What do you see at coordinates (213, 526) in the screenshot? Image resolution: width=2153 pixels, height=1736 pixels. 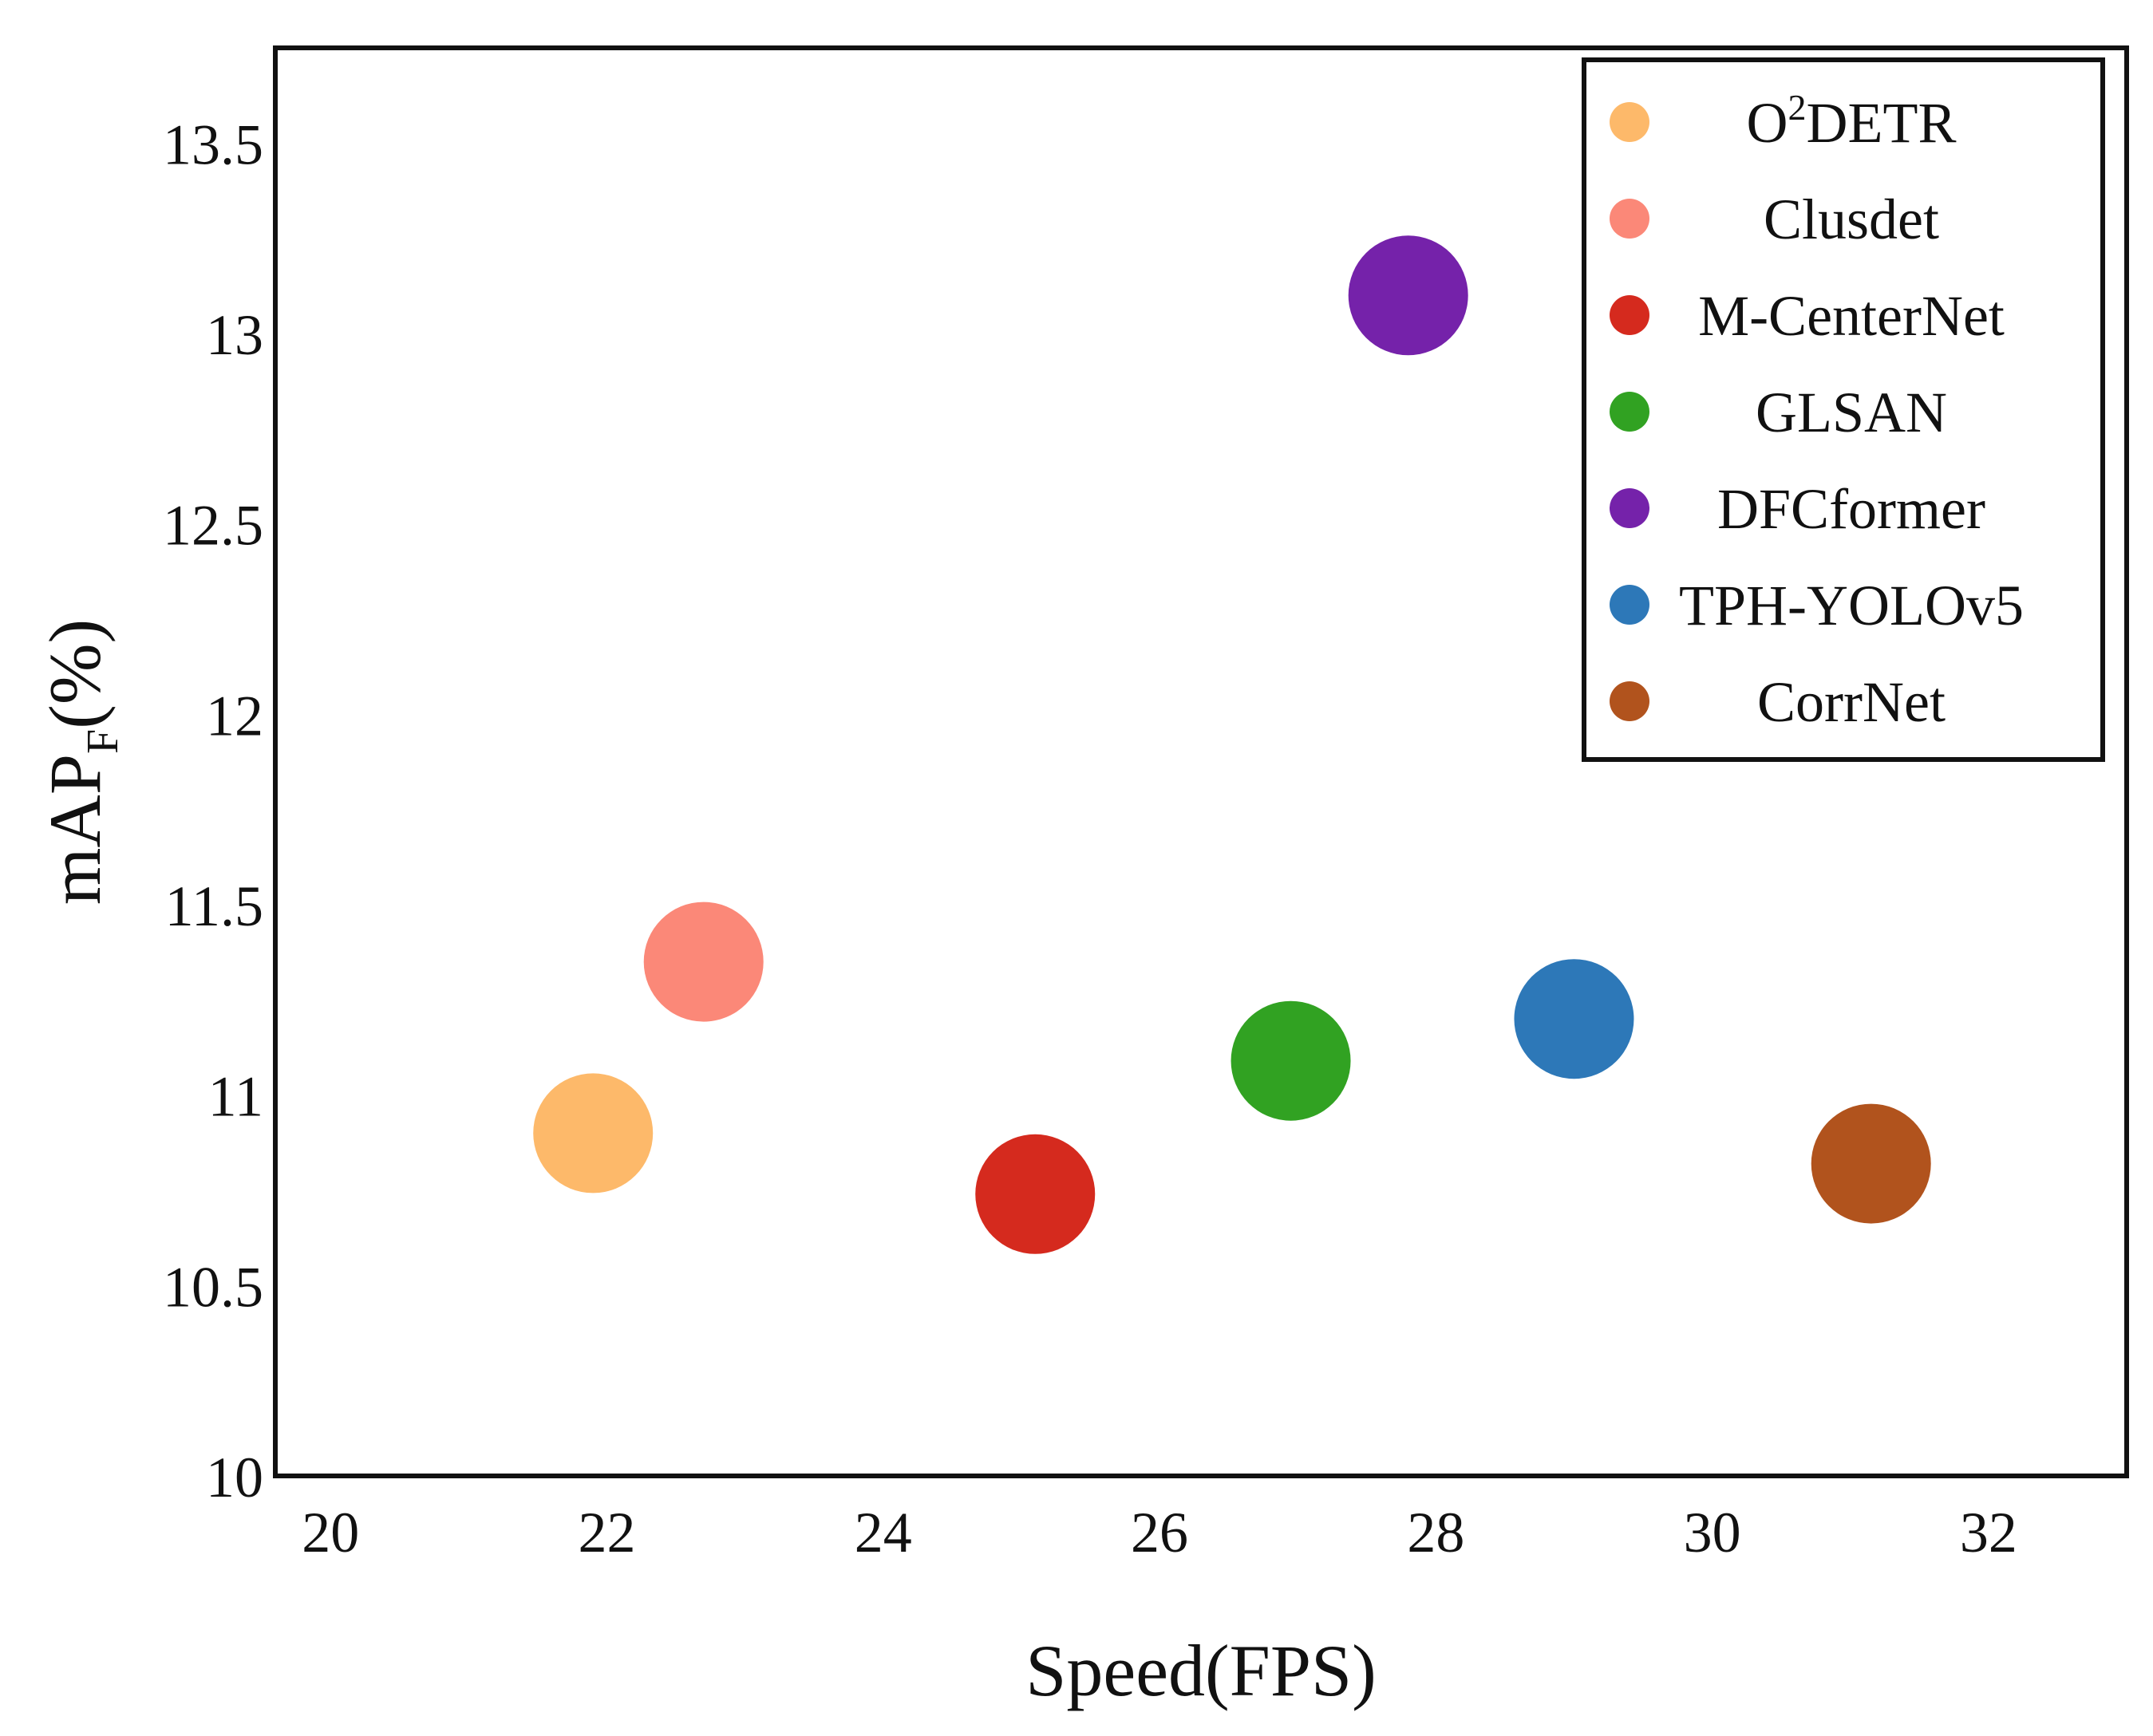 I see `y-tick-label: 12.5` at bounding box center [213, 526].